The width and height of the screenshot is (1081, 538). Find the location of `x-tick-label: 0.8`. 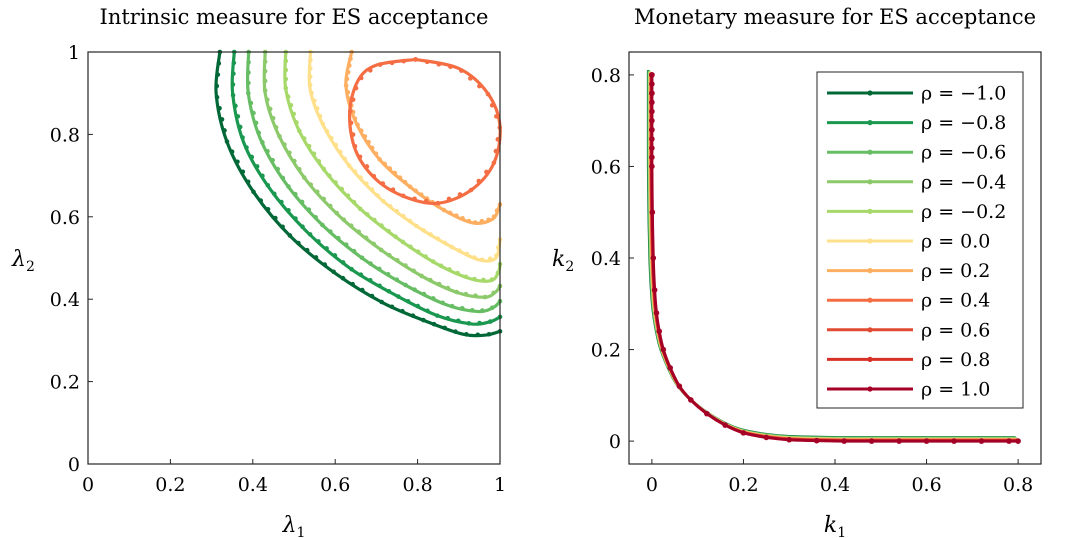

x-tick-label: 0.8 is located at coordinates (1018, 485).